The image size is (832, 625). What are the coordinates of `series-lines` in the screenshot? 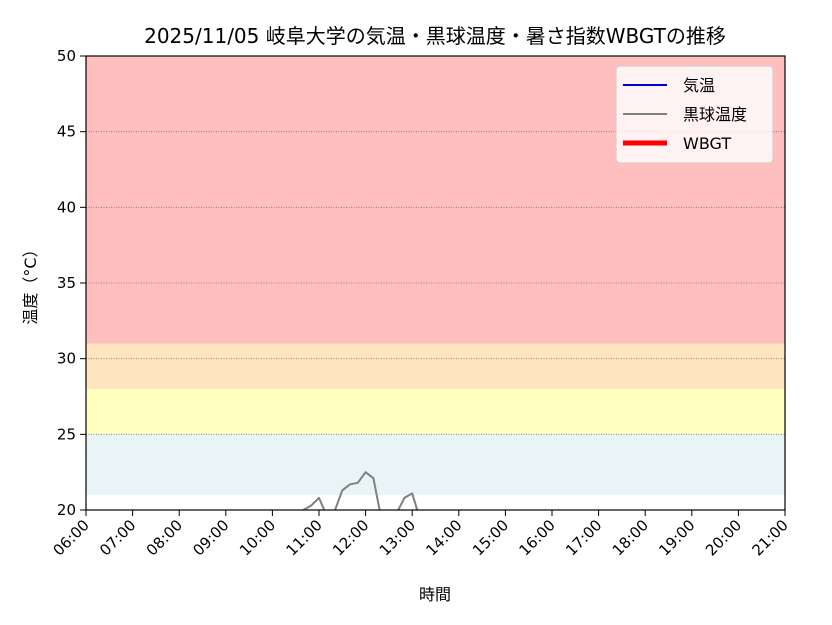 It's located at (360, 490).